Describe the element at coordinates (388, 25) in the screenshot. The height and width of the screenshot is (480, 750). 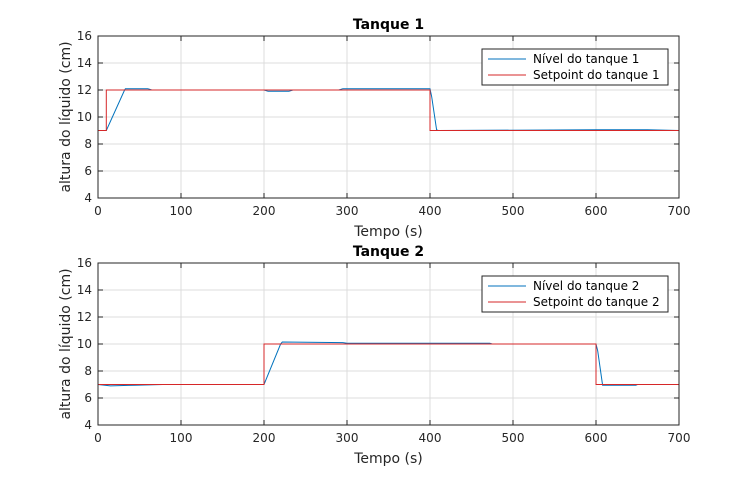
I see `chart-title: Tanque 1` at that location.